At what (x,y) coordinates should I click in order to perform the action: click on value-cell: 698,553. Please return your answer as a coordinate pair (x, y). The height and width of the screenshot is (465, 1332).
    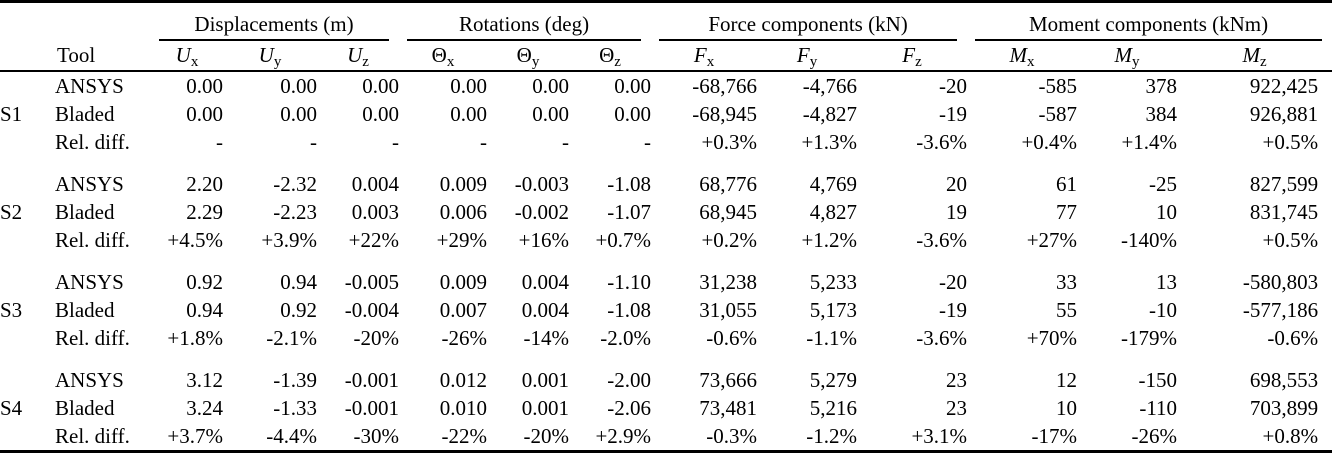
    Looking at the image, I should click on (1284, 380).